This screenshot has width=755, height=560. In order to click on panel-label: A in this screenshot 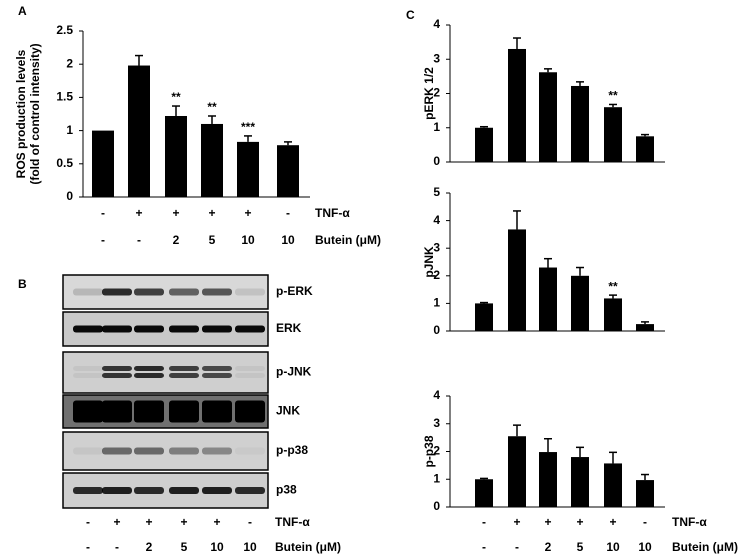, I will do `click(22, 11)`.